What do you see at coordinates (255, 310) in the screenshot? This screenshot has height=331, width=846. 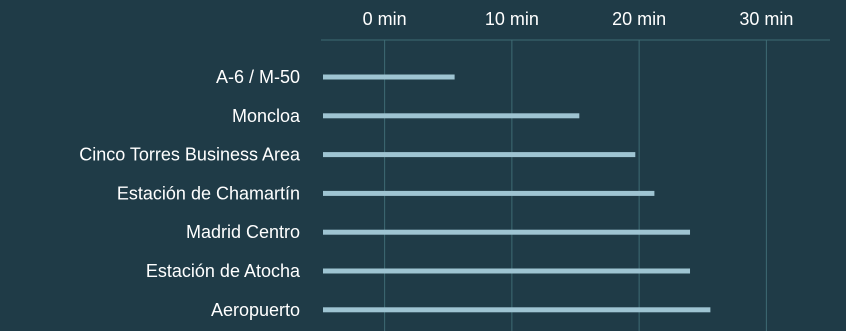 I see `category-label: Aeropuerto` at bounding box center [255, 310].